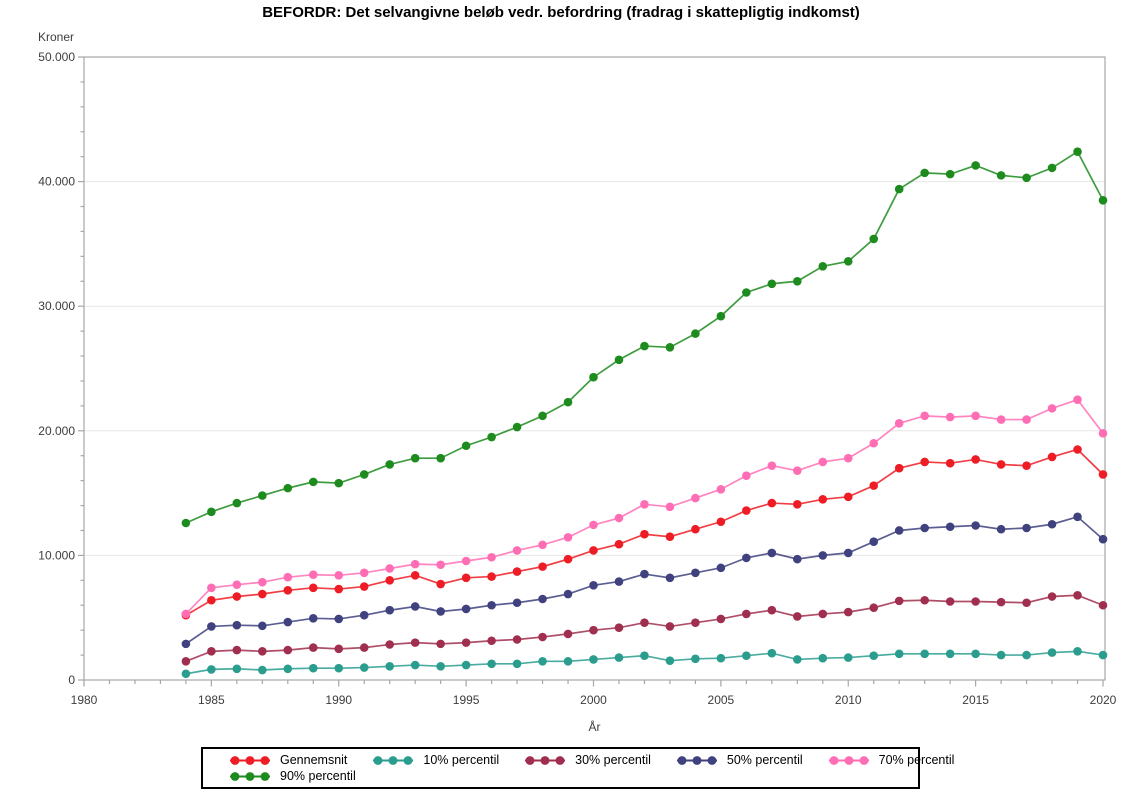 The width and height of the screenshot is (1122, 793). What do you see at coordinates (461, 760) in the screenshot?
I see `legend-label-10-percentil: 10% percentil` at bounding box center [461, 760].